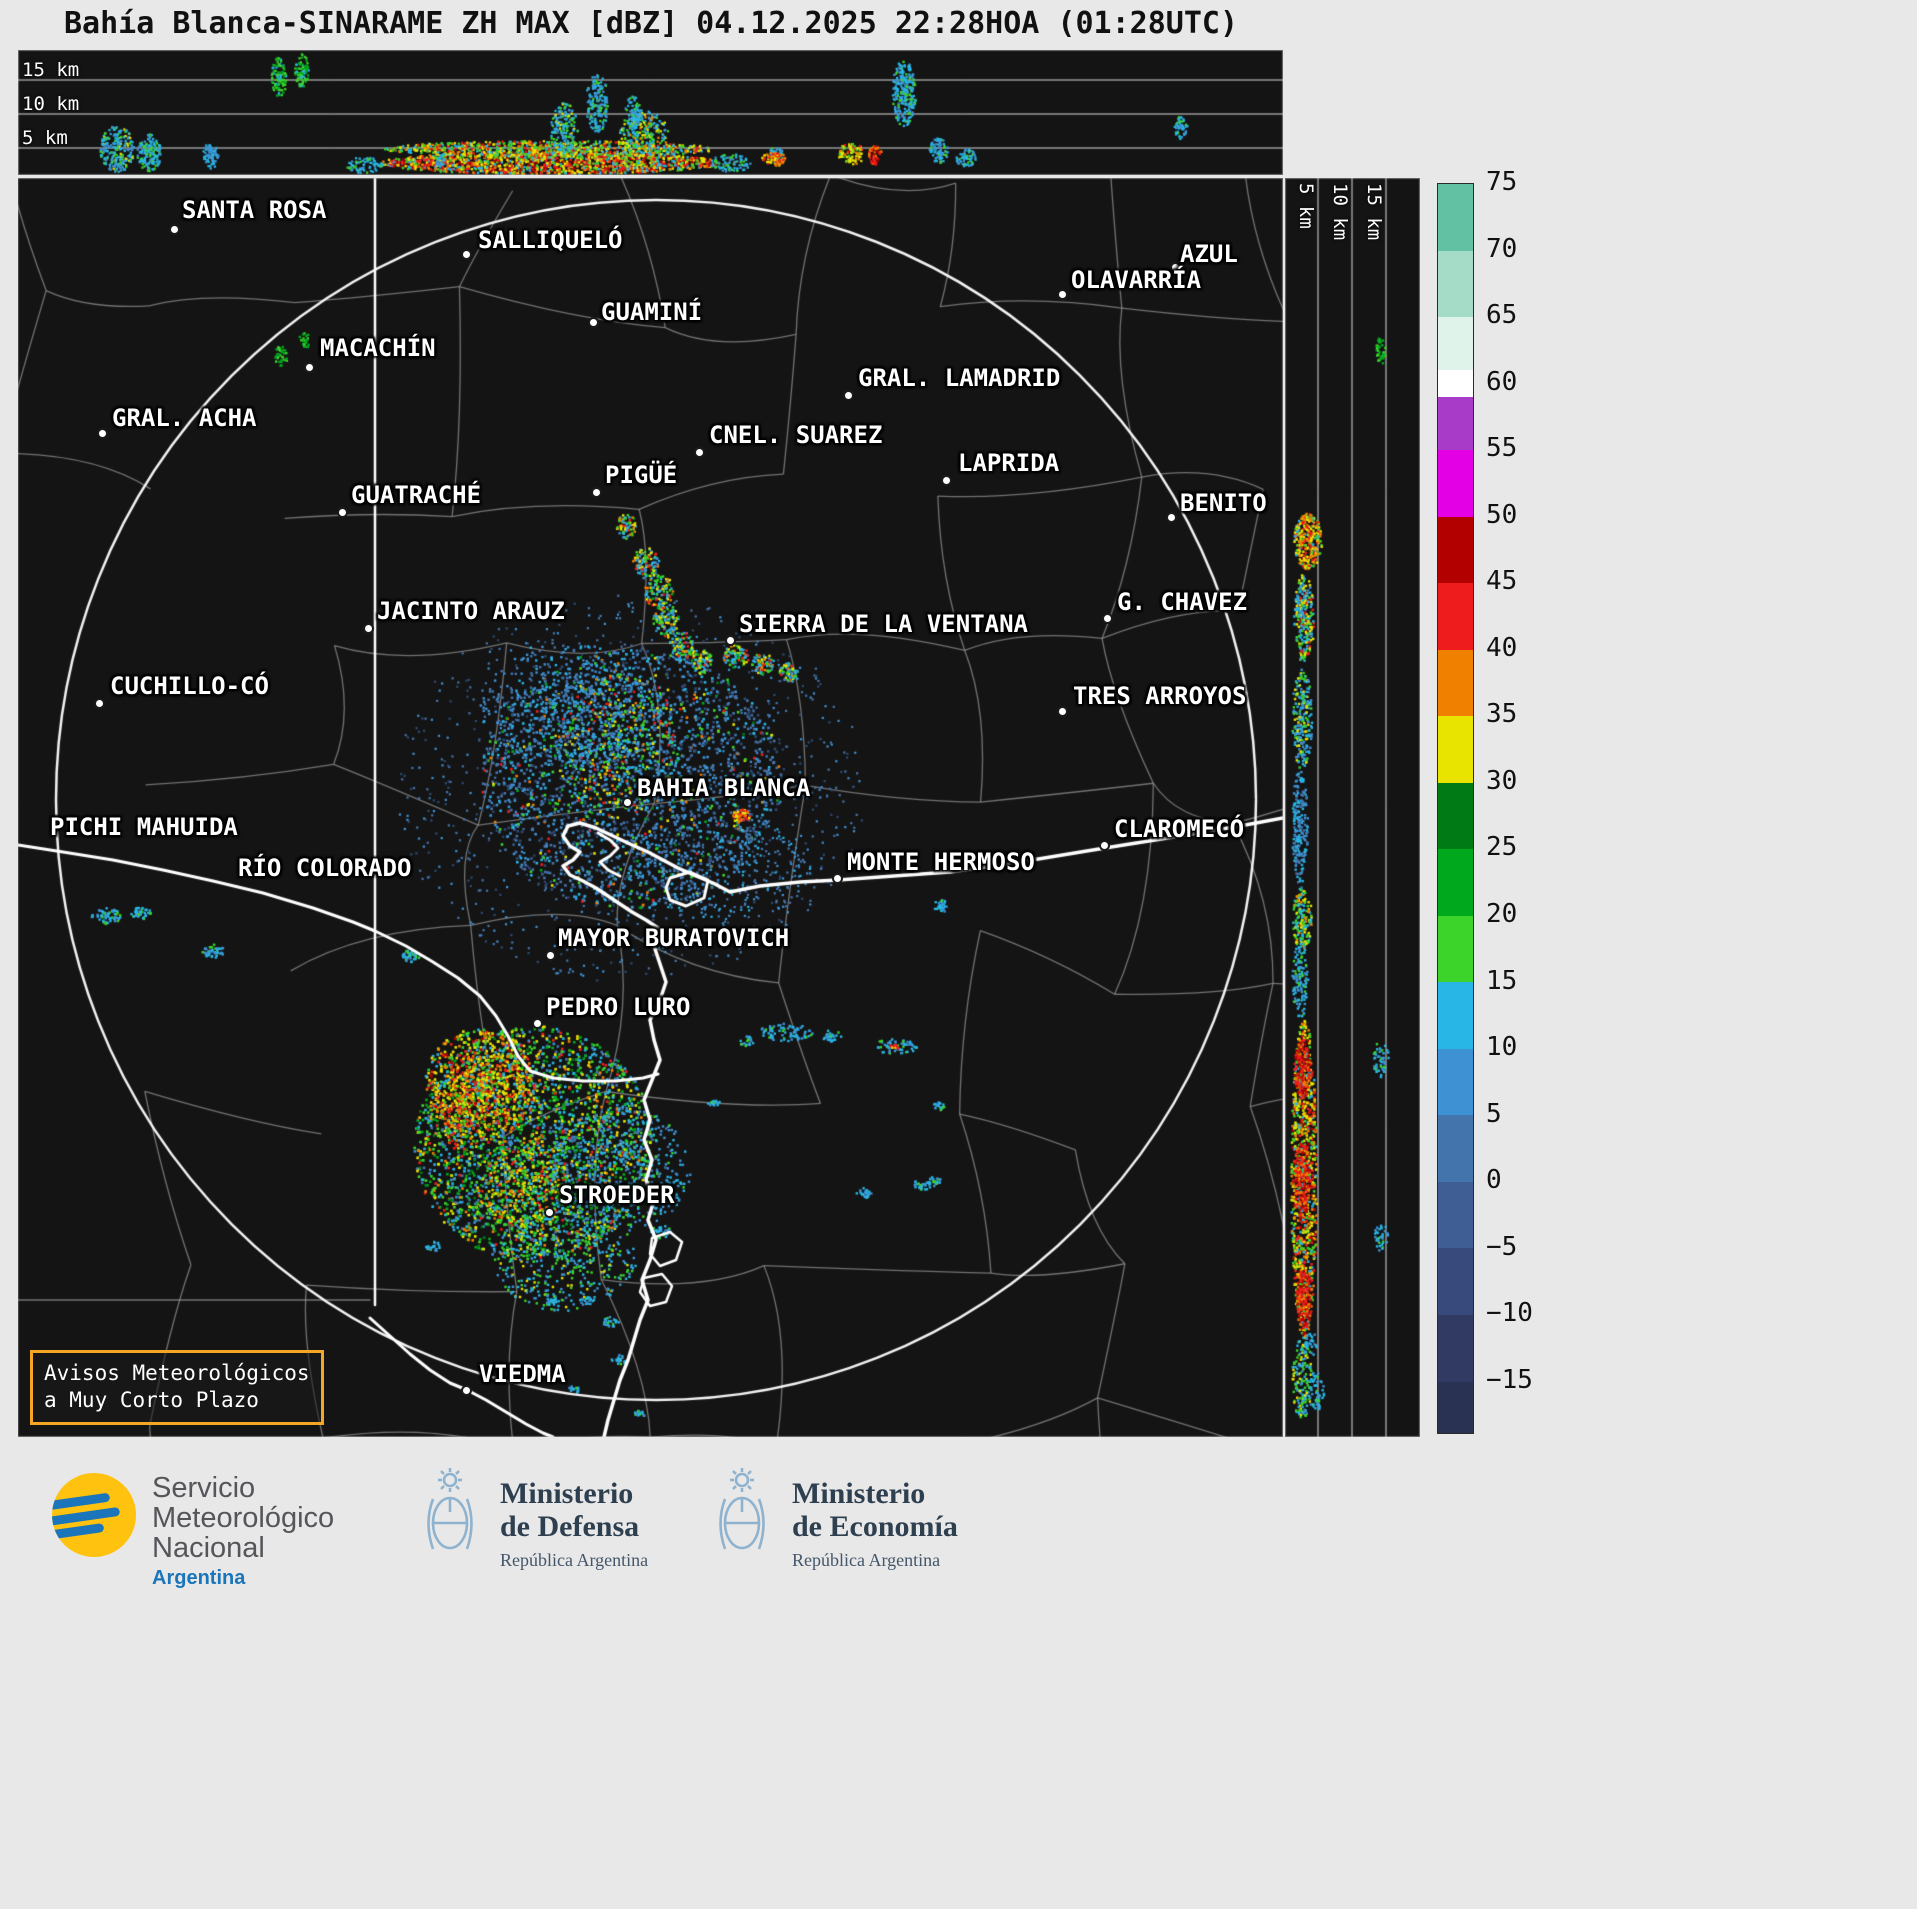 This screenshot has height=1909, width=1917. What do you see at coordinates (1502, 315) in the screenshot?
I see `colorbar-tick-65: 65` at bounding box center [1502, 315].